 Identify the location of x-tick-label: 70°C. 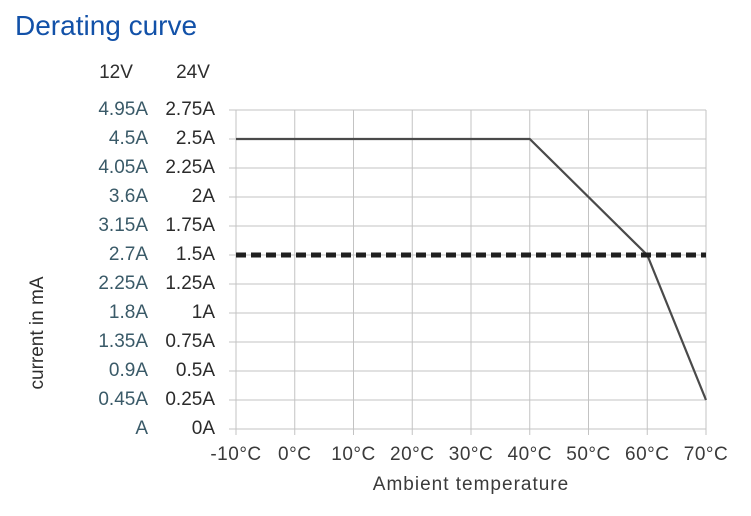
(706, 454).